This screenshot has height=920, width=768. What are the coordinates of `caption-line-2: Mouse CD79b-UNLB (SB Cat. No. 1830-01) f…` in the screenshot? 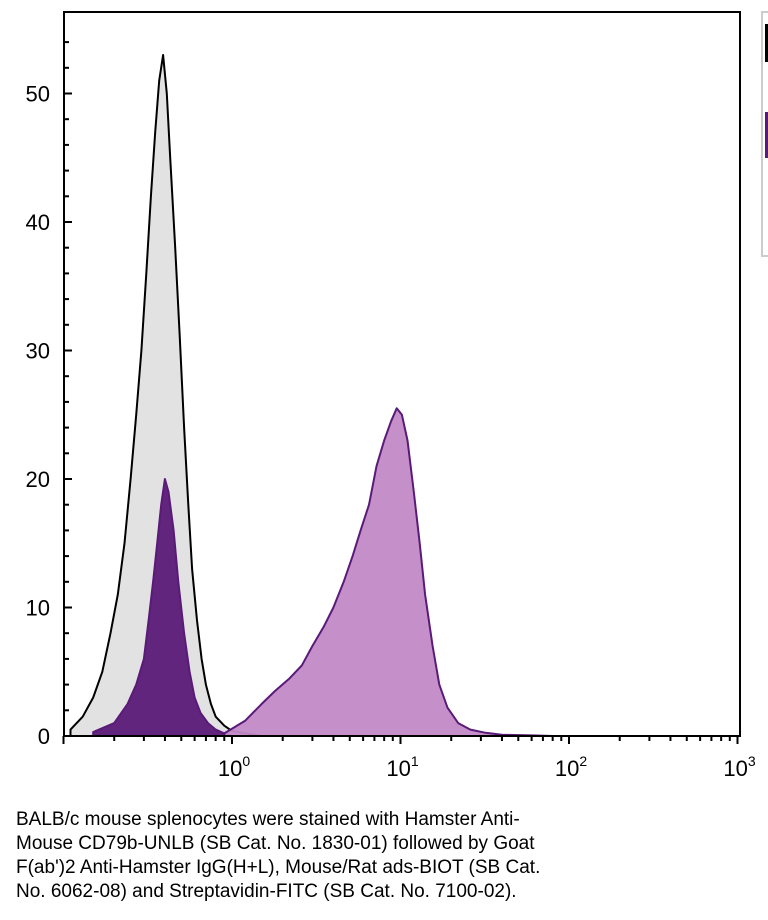 It's located at (275, 843).